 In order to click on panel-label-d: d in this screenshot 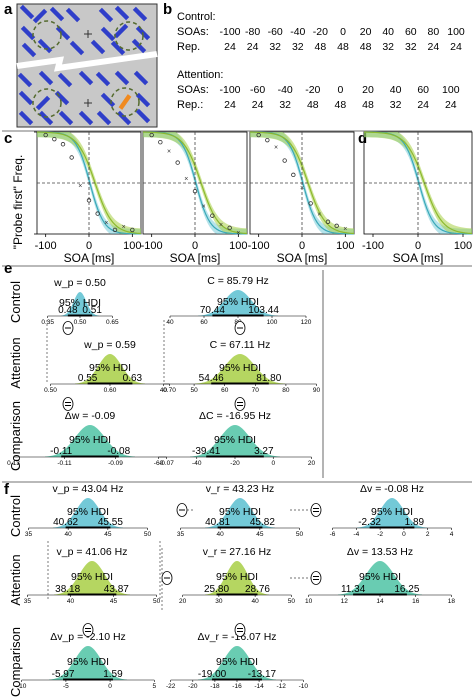, I will do `click(362, 138)`.